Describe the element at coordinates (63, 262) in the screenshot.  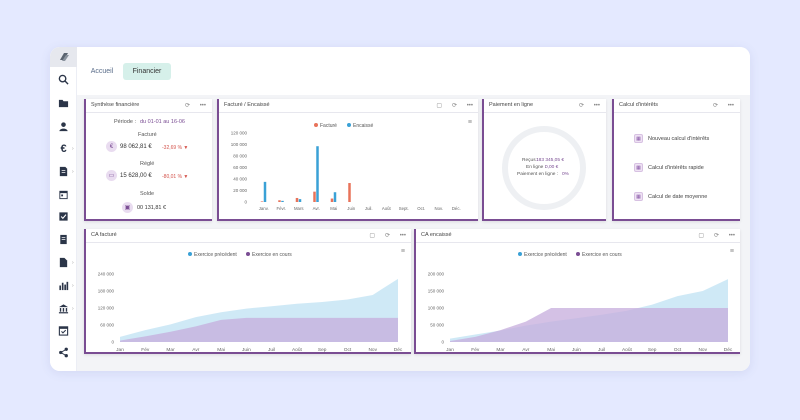
I see `file-icon` at that location.